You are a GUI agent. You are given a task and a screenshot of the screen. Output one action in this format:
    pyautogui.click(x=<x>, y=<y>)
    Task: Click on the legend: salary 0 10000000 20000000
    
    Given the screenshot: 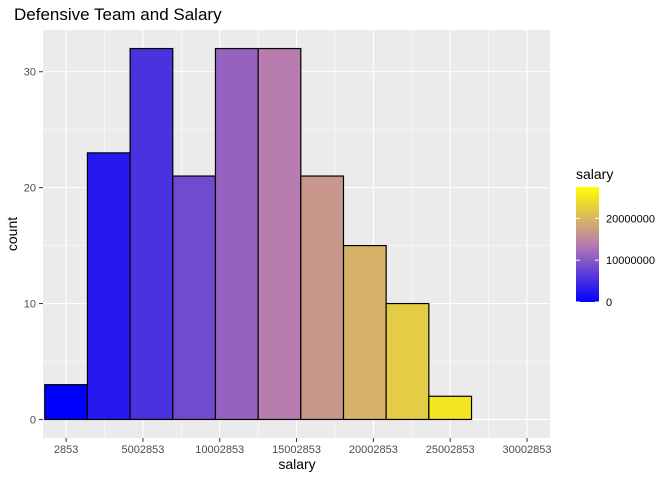 What is the action you would take?
    pyautogui.click(x=615, y=237)
    